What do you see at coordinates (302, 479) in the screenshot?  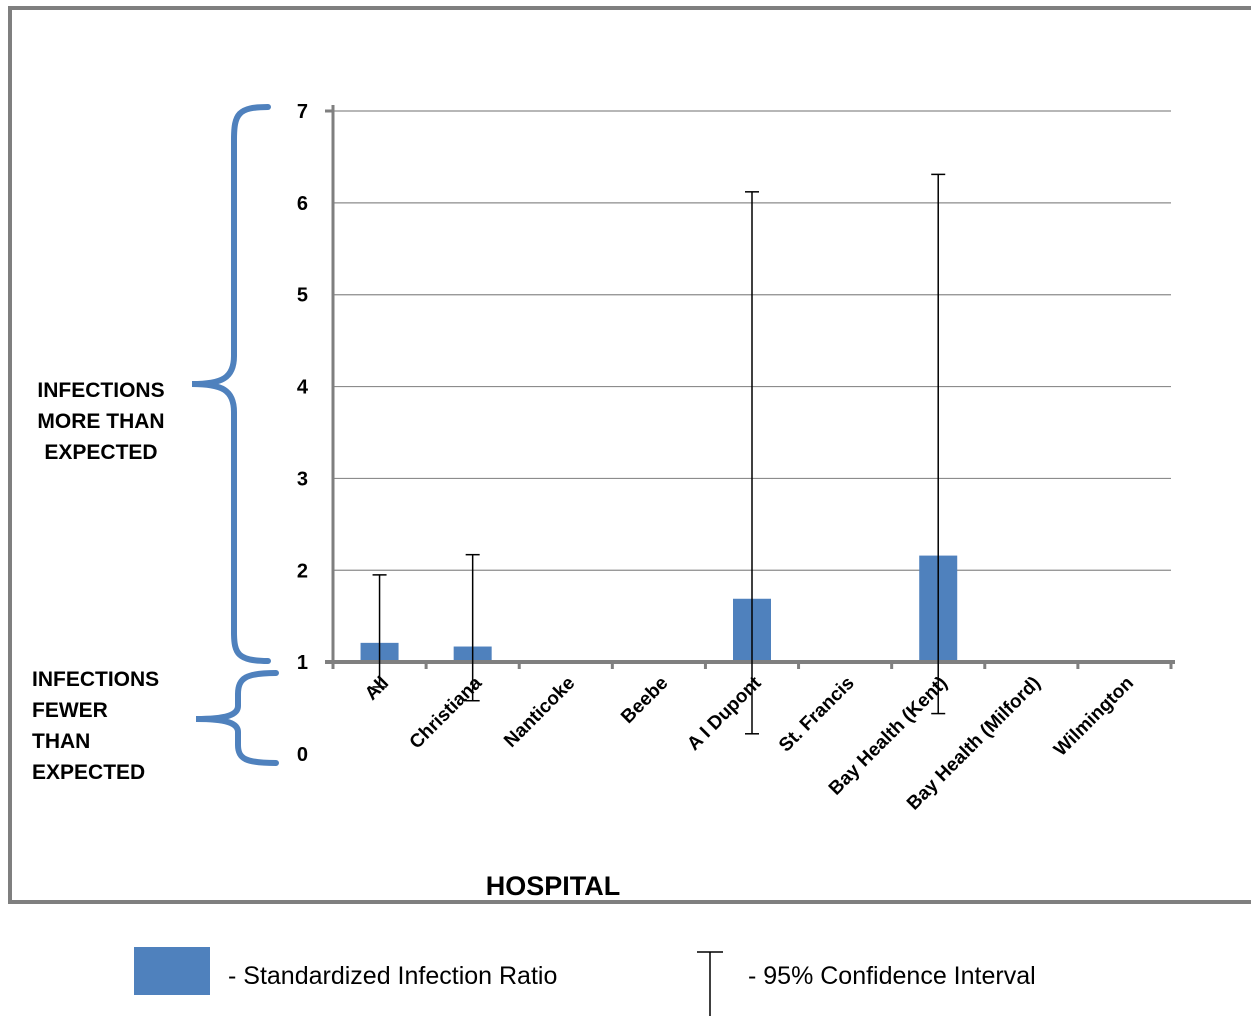 I see `y-tick-label-3: 3` at bounding box center [302, 479].